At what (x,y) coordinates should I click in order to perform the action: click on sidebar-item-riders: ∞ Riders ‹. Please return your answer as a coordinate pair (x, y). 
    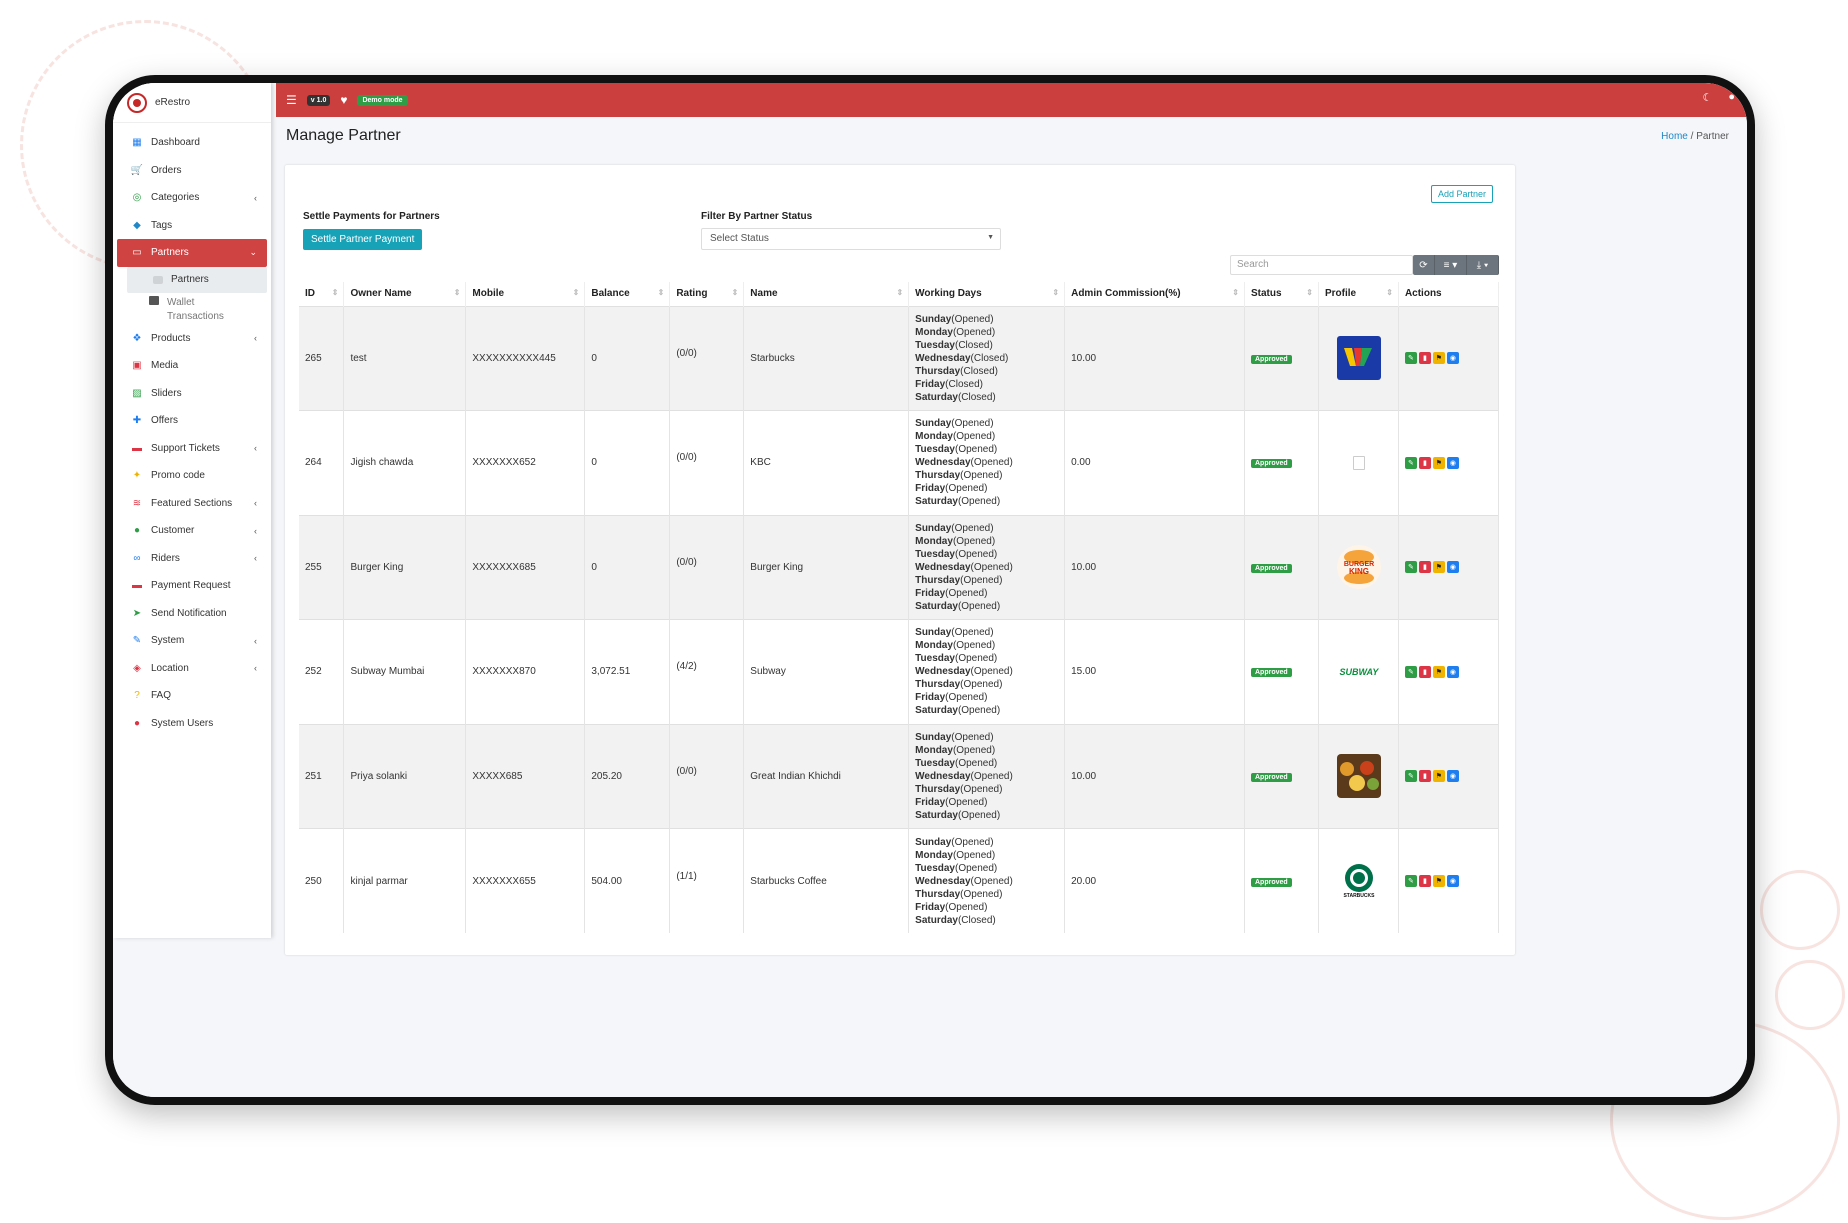
    Looking at the image, I should click on (192, 559).